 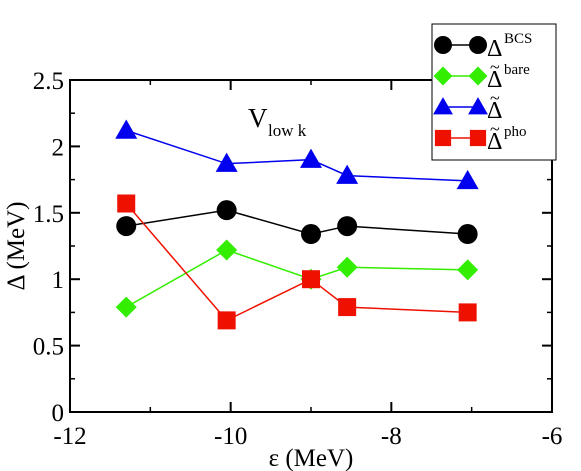 I want to click on x-tick-label: -10, so click(x=230, y=436).